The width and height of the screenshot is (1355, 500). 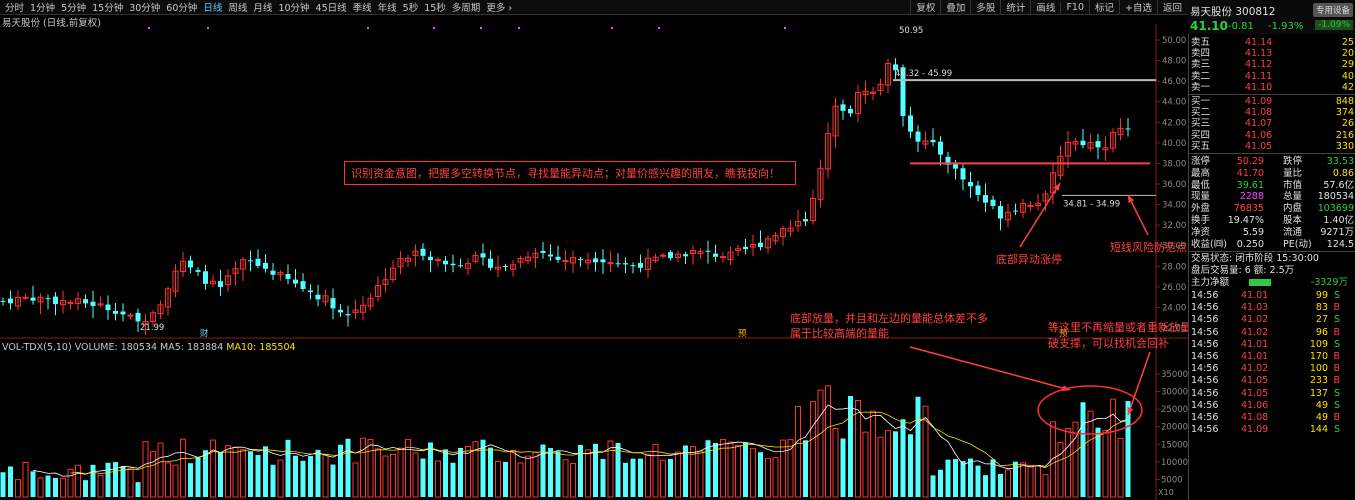 I want to click on period-tab-10: 45日线, so click(x=331, y=8).